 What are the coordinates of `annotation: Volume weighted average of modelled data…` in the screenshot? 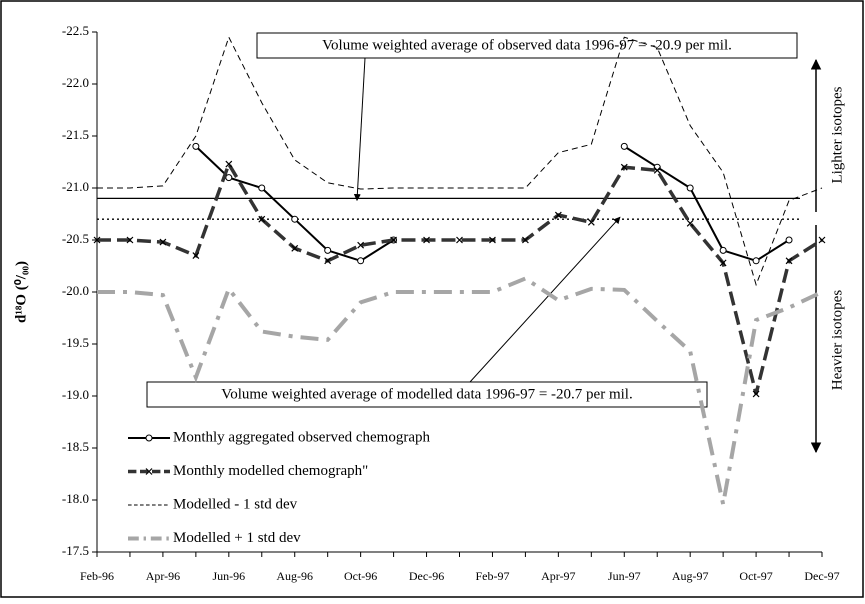 It's located at (426, 394).